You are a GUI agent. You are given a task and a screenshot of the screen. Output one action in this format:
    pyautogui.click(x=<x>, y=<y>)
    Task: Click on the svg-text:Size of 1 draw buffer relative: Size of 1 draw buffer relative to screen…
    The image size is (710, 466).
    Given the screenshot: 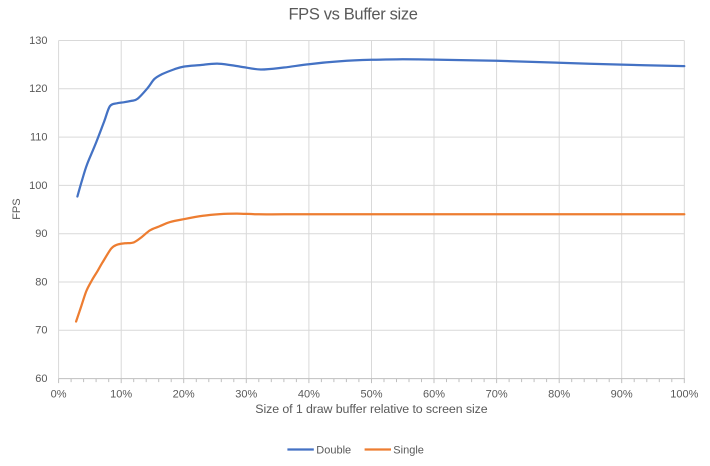 What is the action you would take?
    pyautogui.click(x=371, y=409)
    